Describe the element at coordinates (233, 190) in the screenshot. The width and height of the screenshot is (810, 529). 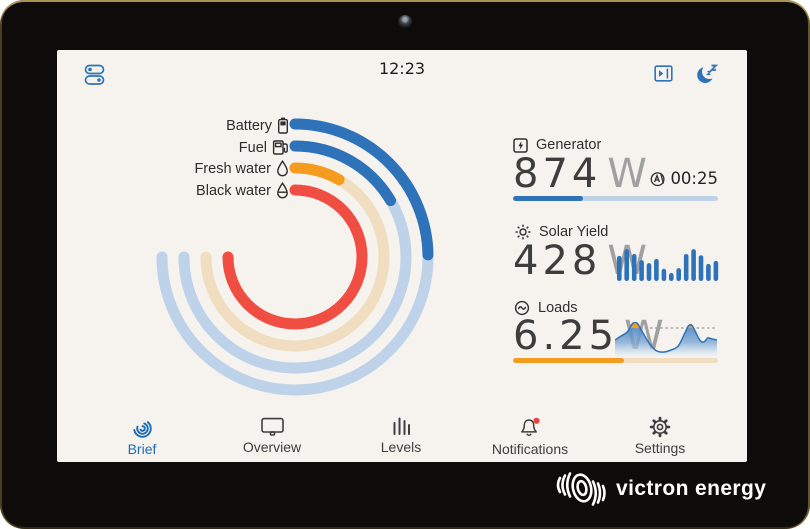
I see `tank-label-text: Black water` at that location.